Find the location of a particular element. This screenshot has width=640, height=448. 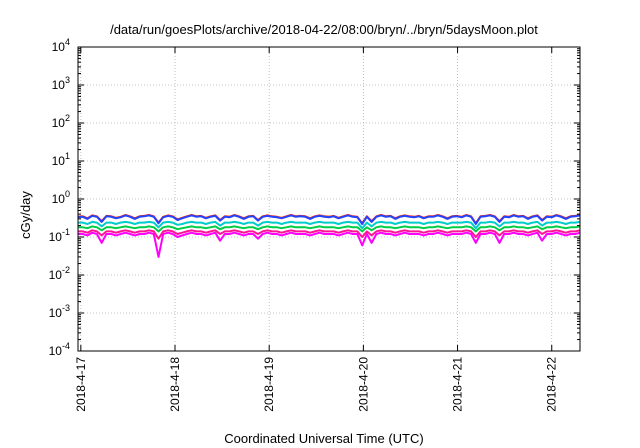

y-tick-label: 10⁻¹ is located at coordinates (59, 235).